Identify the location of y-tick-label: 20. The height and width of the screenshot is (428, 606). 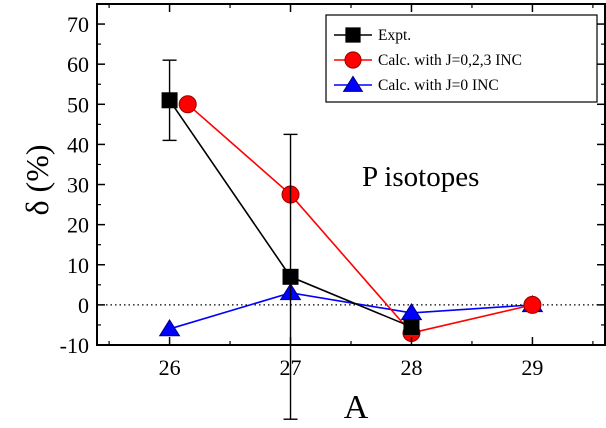
(78, 225).